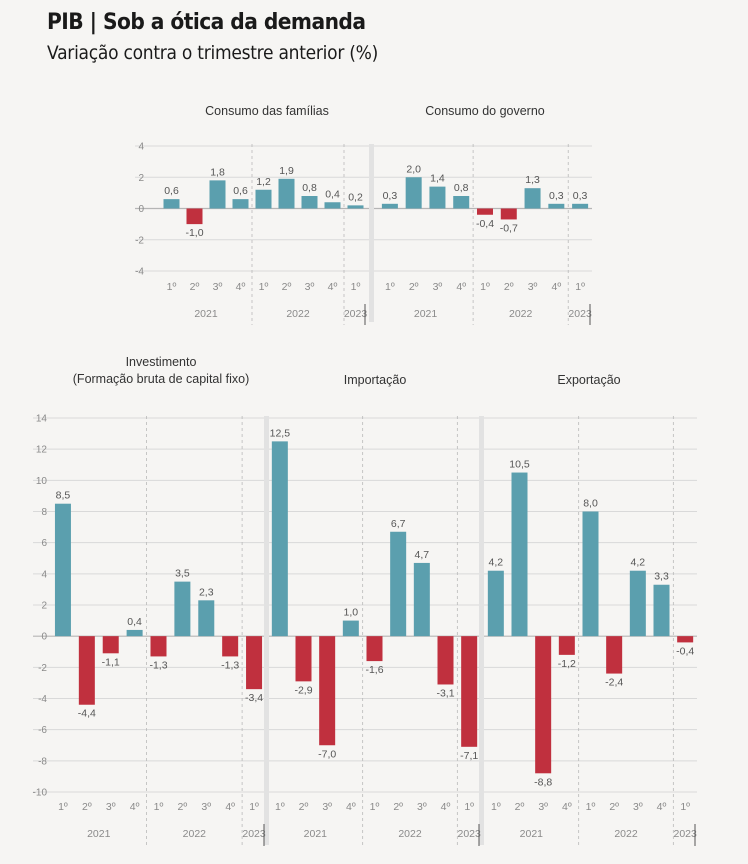 This screenshot has width=748, height=864. Describe the element at coordinates (556, 196) in the screenshot. I see `value-label: 0,3` at that location.